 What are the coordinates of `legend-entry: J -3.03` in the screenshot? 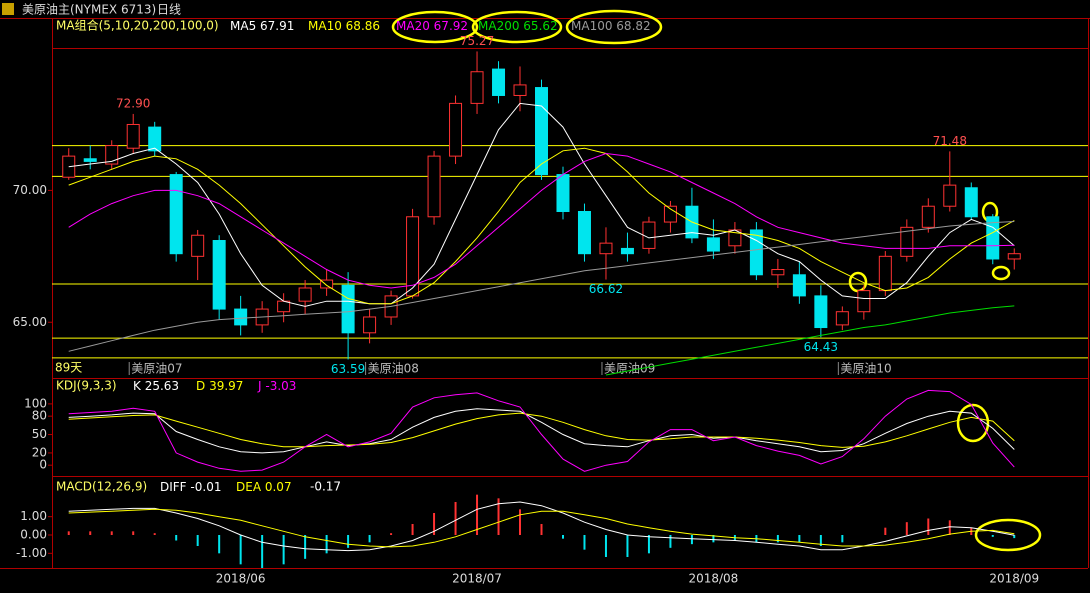 It's located at (276, 386).